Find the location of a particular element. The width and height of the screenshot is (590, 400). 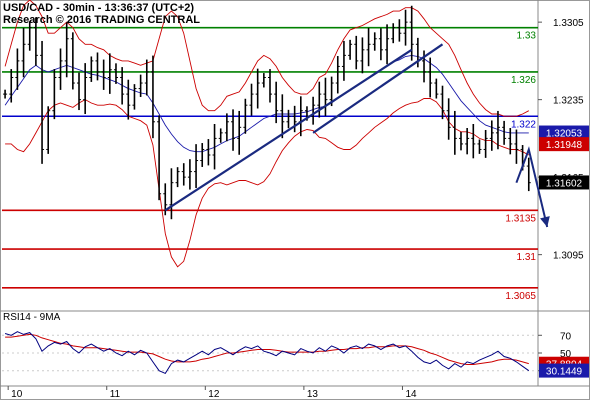

level-label: 1.33 is located at coordinates (527, 36).